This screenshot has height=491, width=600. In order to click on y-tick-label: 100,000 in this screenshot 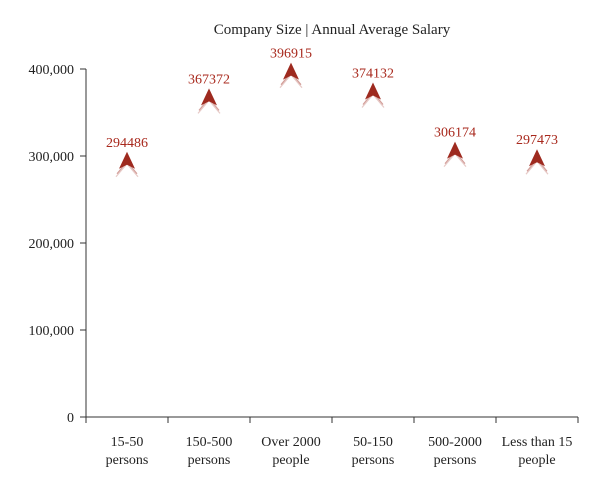, I will do `click(52, 331)`.